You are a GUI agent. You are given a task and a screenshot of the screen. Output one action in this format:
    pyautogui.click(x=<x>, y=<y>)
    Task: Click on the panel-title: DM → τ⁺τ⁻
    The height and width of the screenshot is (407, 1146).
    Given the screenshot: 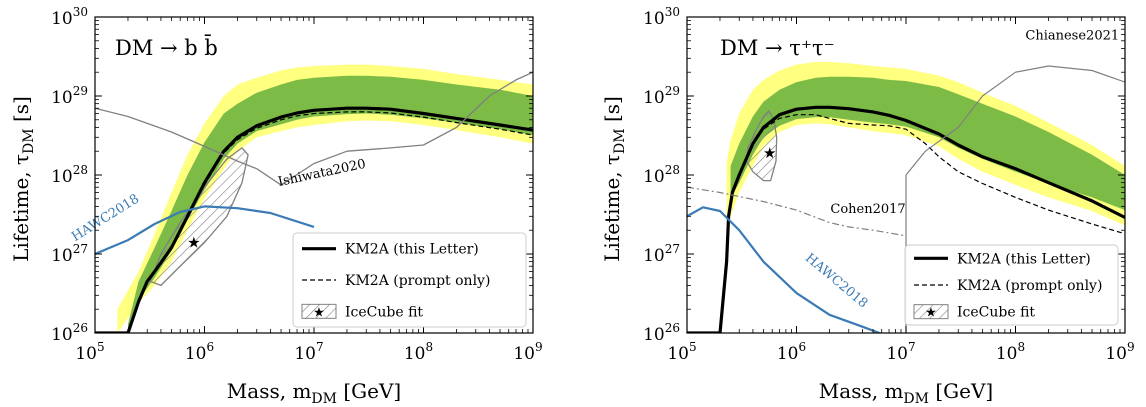 What is the action you would take?
    pyautogui.click(x=777, y=48)
    